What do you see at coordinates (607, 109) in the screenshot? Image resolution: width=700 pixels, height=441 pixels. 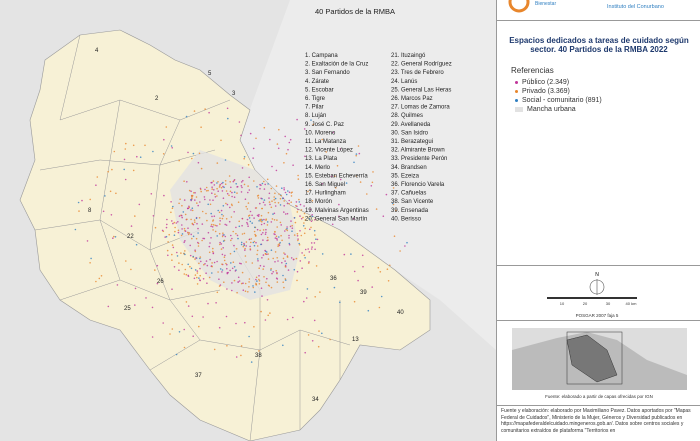 I see `legend-item: Mancha urbana` at bounding box center [607, 109].